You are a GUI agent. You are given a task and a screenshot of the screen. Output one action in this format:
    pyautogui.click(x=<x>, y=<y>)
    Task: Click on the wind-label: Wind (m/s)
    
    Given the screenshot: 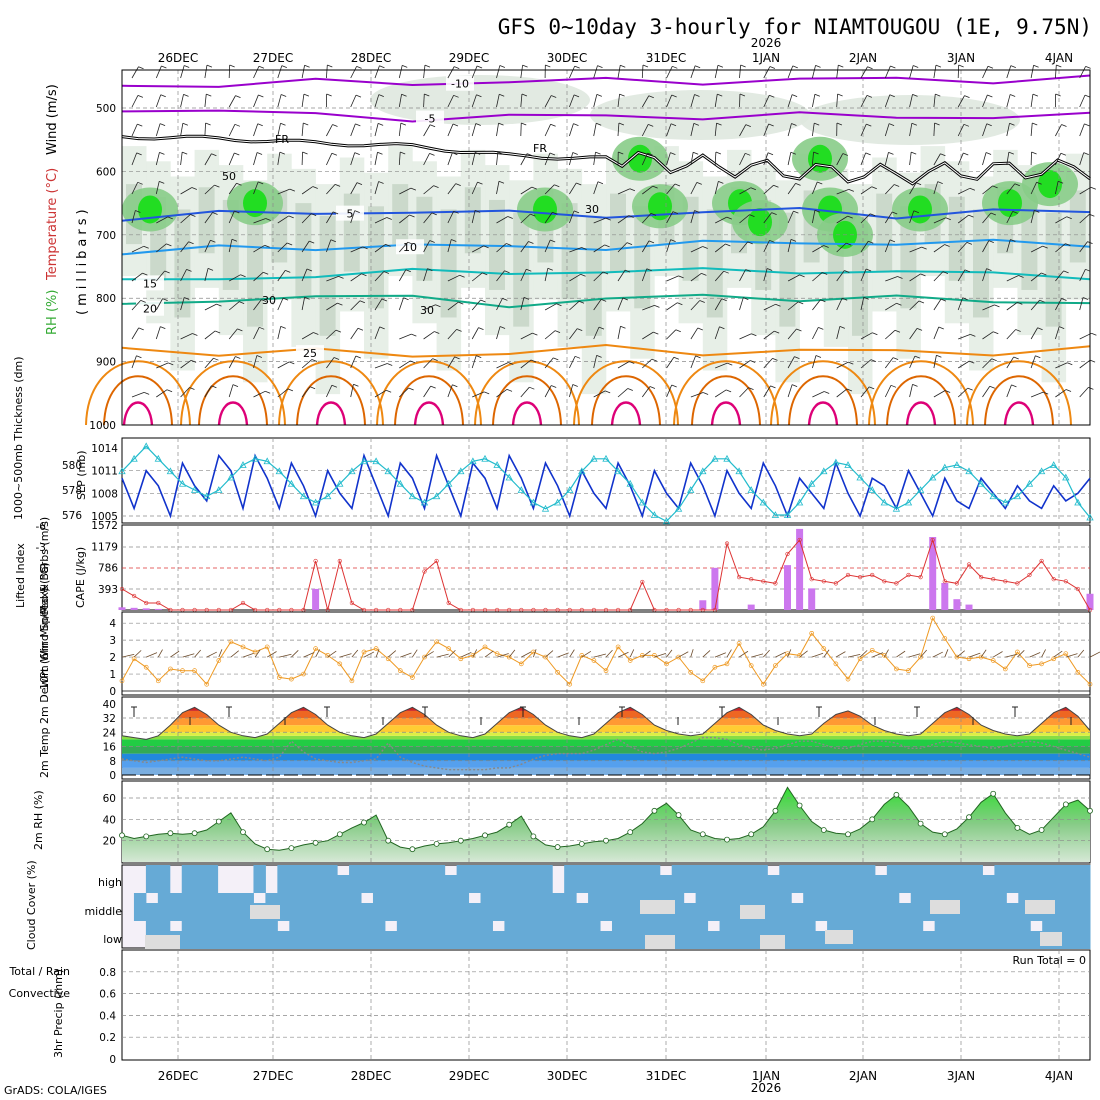 What is the action you would take?
    pyautogui.click(x=52, y=119)
    